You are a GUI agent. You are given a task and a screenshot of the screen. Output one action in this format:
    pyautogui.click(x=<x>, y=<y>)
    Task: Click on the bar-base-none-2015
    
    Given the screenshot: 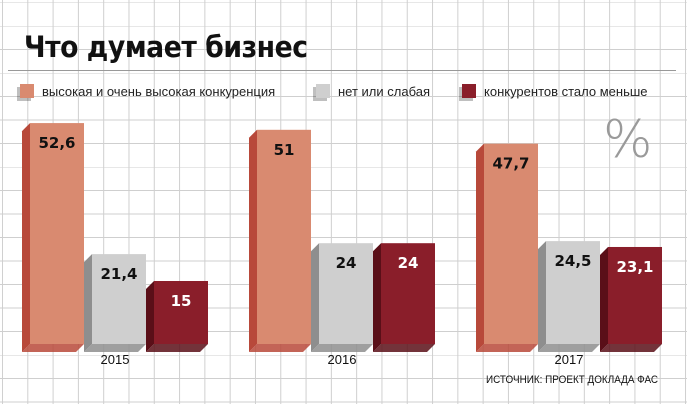 What is the action you would take?
    pyautogui.click(x=115, y=348)
    